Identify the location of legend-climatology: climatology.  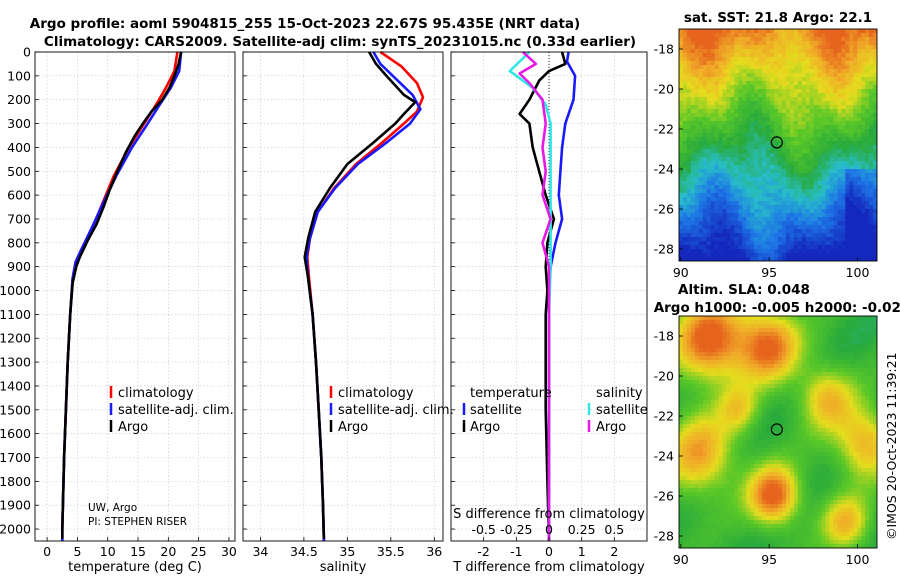
(156, 393).